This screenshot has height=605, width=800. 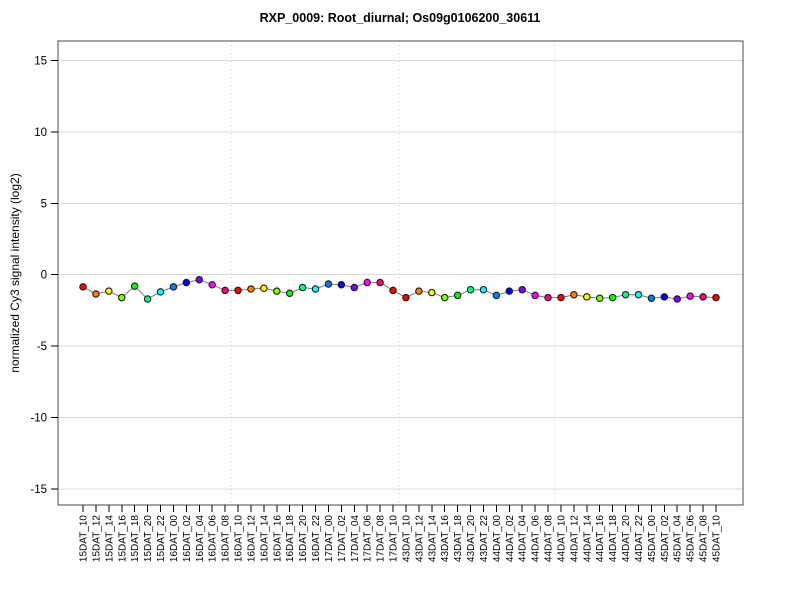 I want to click on x-tick-label: 16DAT_20, so click(x=303, y=539).